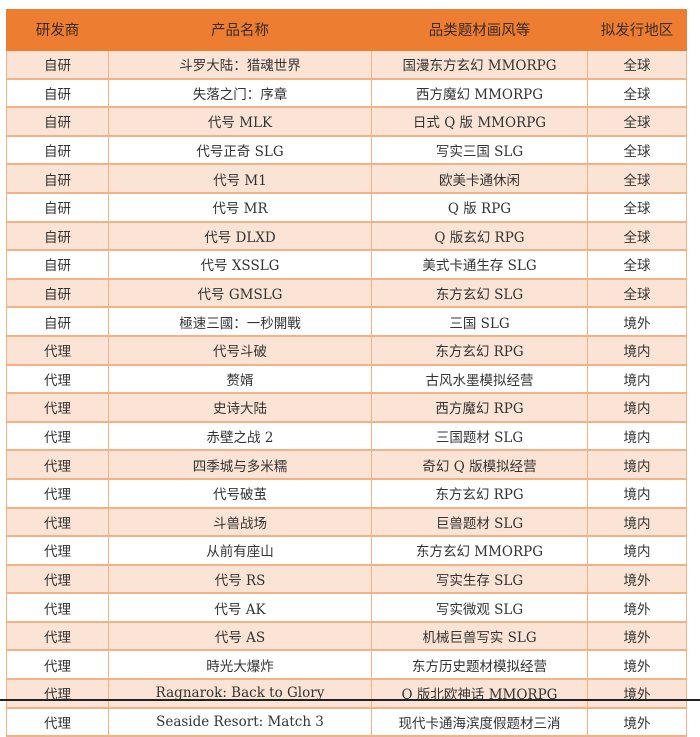  What do you see at coordinates (479, 122) in the screenshot?
I see `cell-genre-style: 日式 Q 版 MMORPG` at bounding box center [479, 122].